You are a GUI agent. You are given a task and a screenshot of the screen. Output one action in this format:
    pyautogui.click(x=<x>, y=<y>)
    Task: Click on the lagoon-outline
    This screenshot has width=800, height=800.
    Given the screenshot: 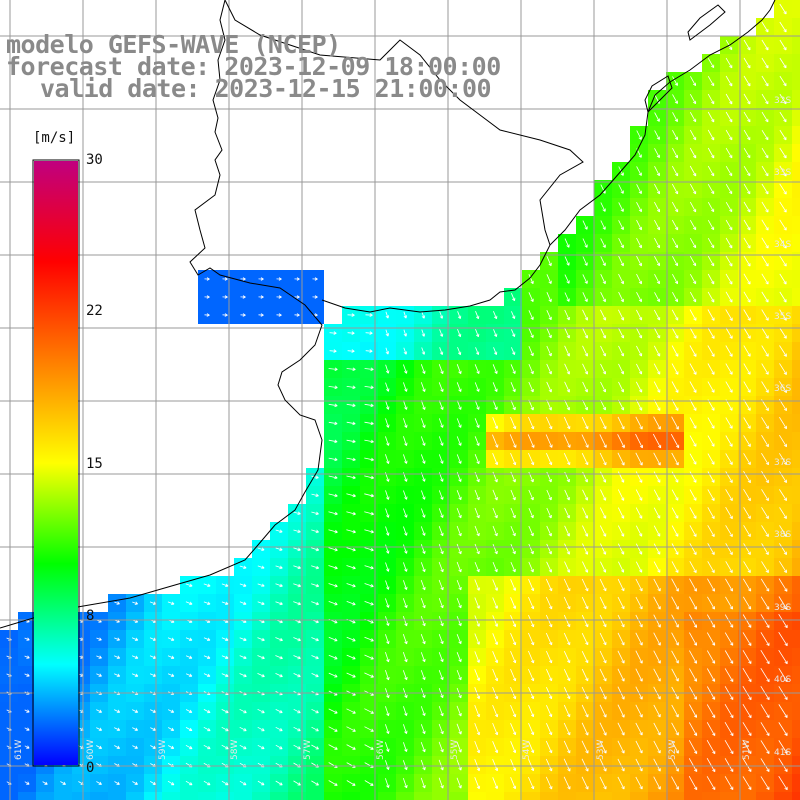 What is the action you would take?
    pyautogui.click(x=685, y=58)
    